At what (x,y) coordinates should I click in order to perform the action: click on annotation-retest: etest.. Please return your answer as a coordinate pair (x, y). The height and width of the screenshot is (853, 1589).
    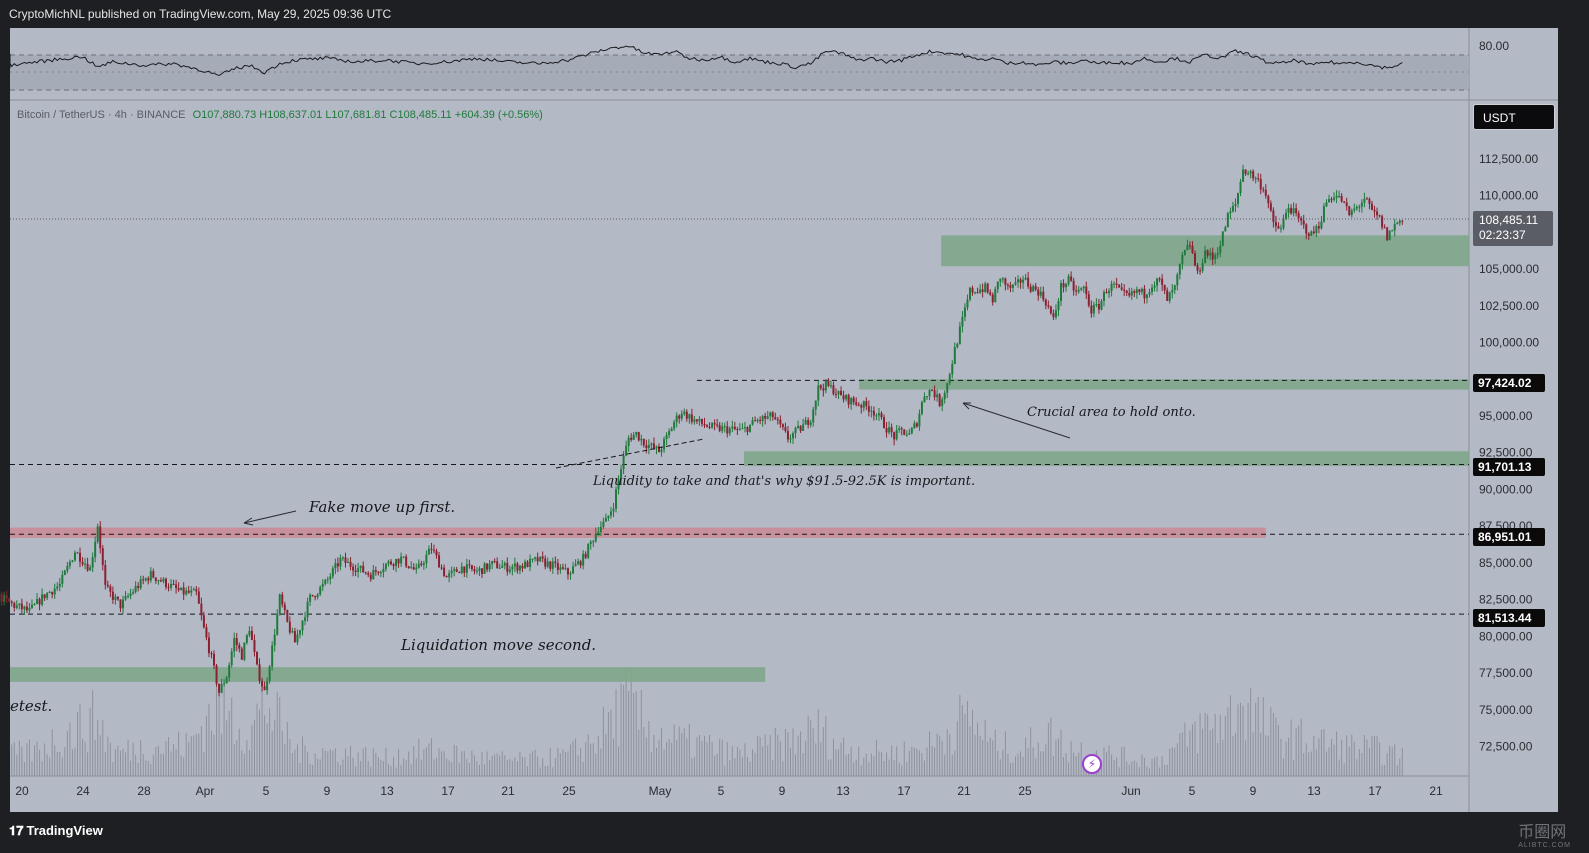
    Looking at the image, I should click on (31, 706).